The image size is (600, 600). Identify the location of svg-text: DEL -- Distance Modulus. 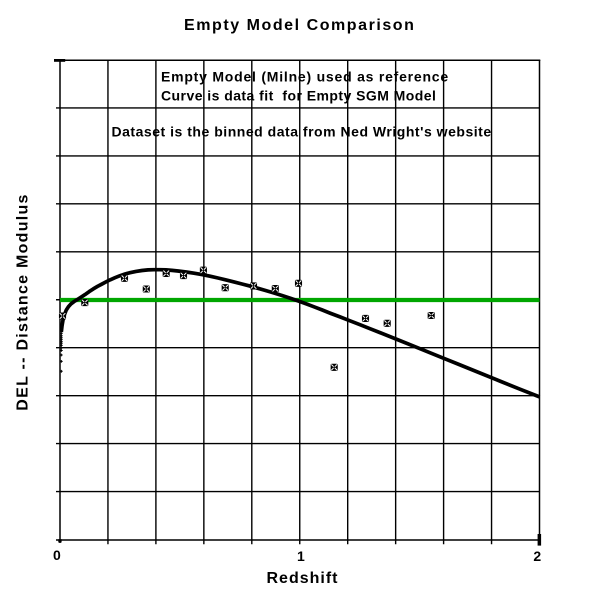
(23, 301).